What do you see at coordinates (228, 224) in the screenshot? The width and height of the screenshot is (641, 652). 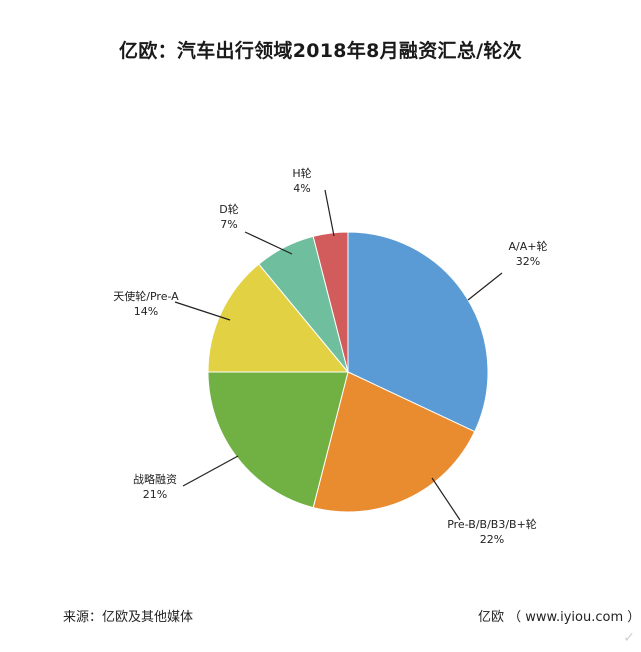 I see `slice-value-label: 7%` at bounding box center [228, 224].